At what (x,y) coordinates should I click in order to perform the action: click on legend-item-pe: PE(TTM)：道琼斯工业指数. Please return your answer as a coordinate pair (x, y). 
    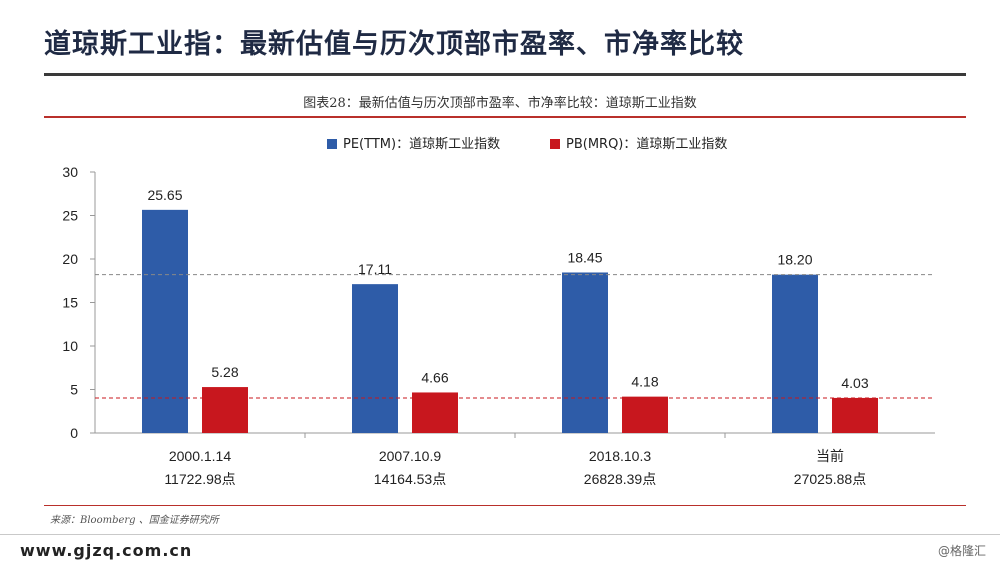
    Looking at the image, I should click on (413, 142).